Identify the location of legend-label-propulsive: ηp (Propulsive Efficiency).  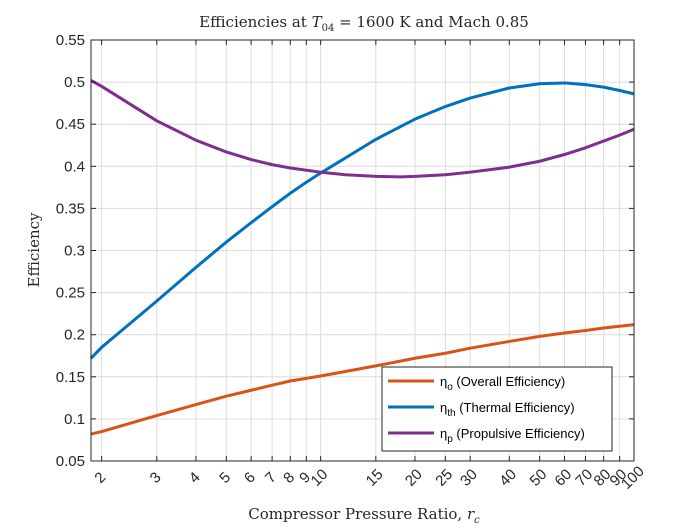
(512, 435).